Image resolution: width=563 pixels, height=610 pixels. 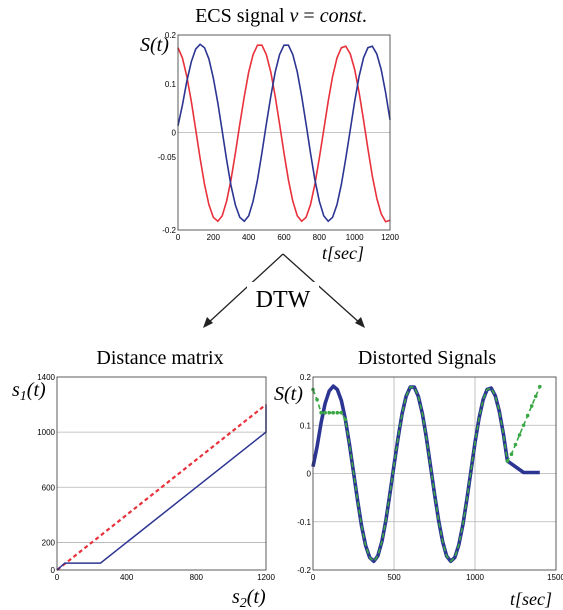 I want to click on ds-axes-frame, so click(x=434, y=473).